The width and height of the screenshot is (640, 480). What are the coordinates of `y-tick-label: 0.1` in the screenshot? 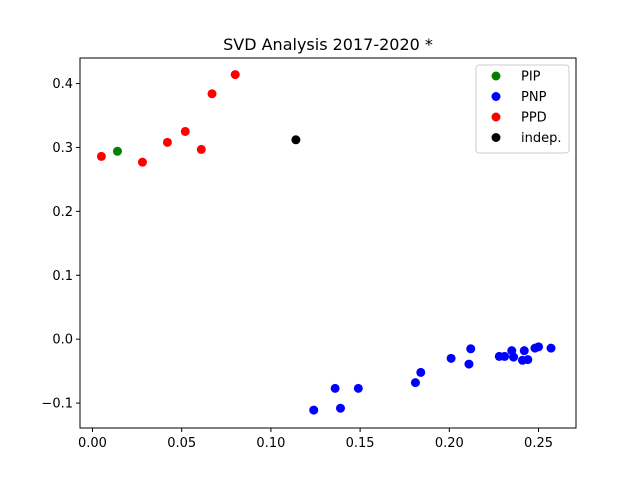 It's located at (62, 276).